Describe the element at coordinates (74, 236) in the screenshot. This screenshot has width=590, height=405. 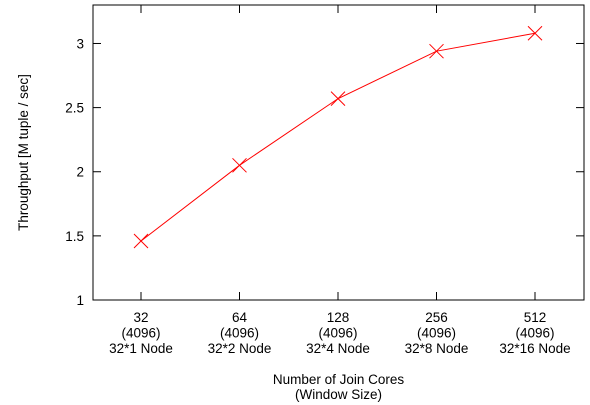
I see `y-tick-label: 1.5` at that location.